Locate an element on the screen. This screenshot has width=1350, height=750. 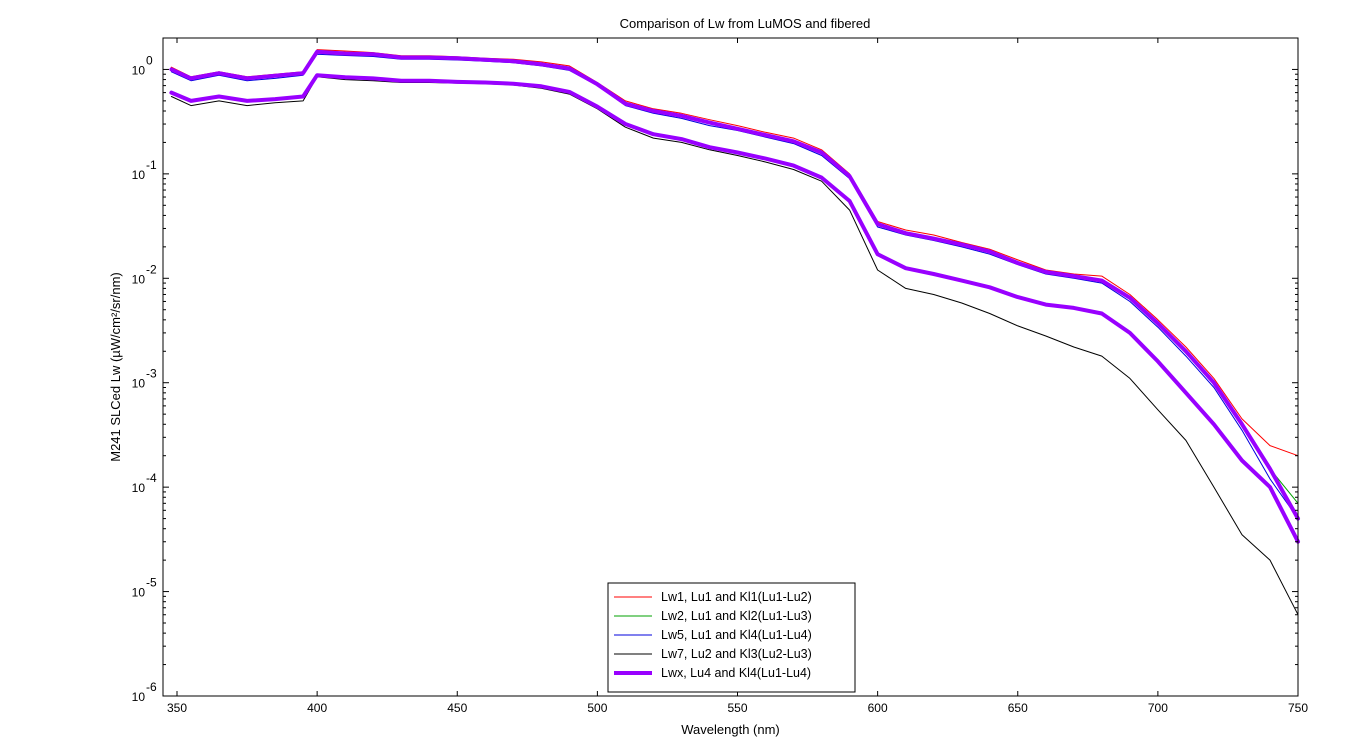
y-tick-exponent: -2 is located at coordinates (151, 269).